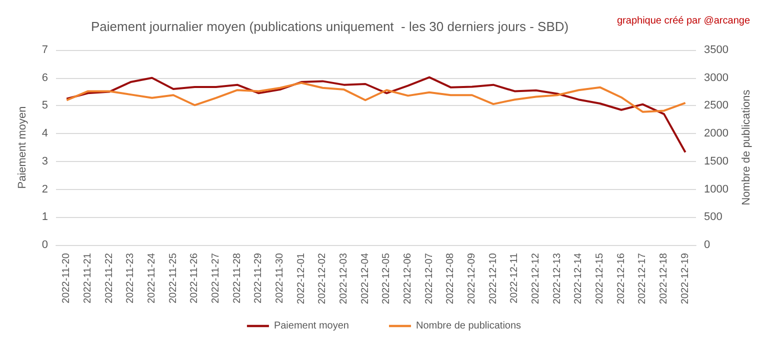 The height and width of the screenshot is (349, 768). What do you see at coordinates (707, 245) in the screenshot?
I see `y2-tick-label: 0` at bounding box center [707, 245].